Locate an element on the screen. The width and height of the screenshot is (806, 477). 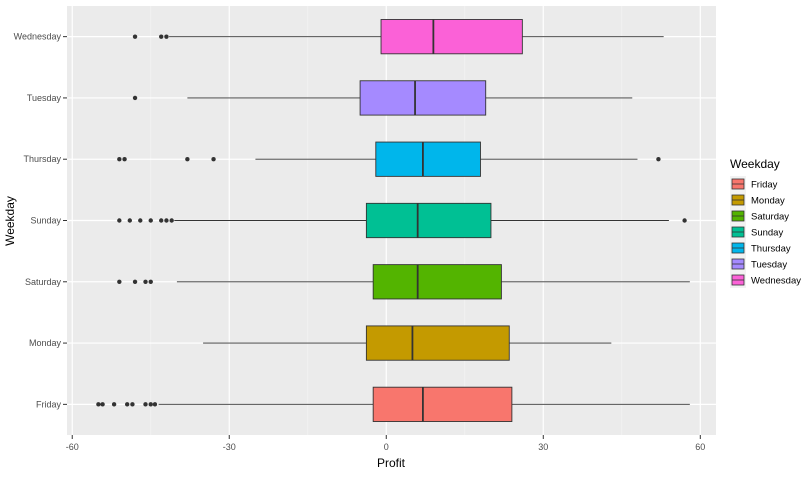
legend-label: Tuesday is located at coordinates (769, 265).